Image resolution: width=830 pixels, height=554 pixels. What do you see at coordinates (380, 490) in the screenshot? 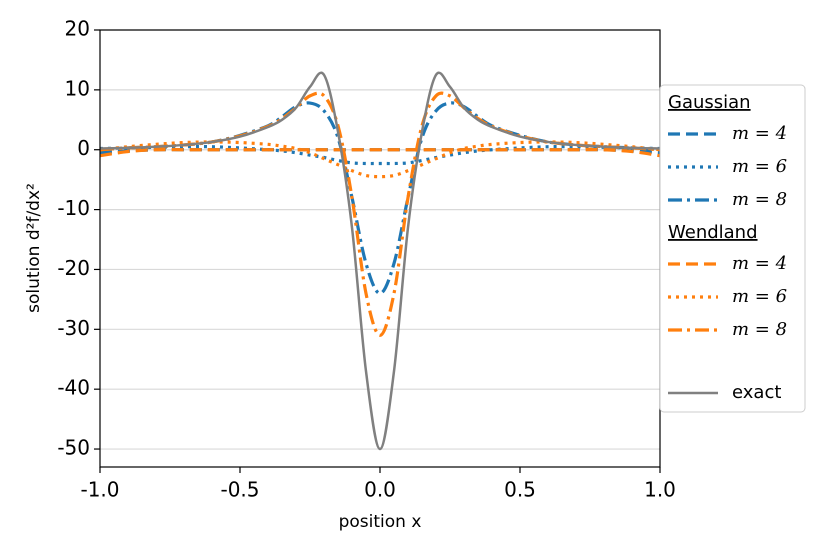
I see `x-tick-label: 0.0` at bounding box center [380, 490].